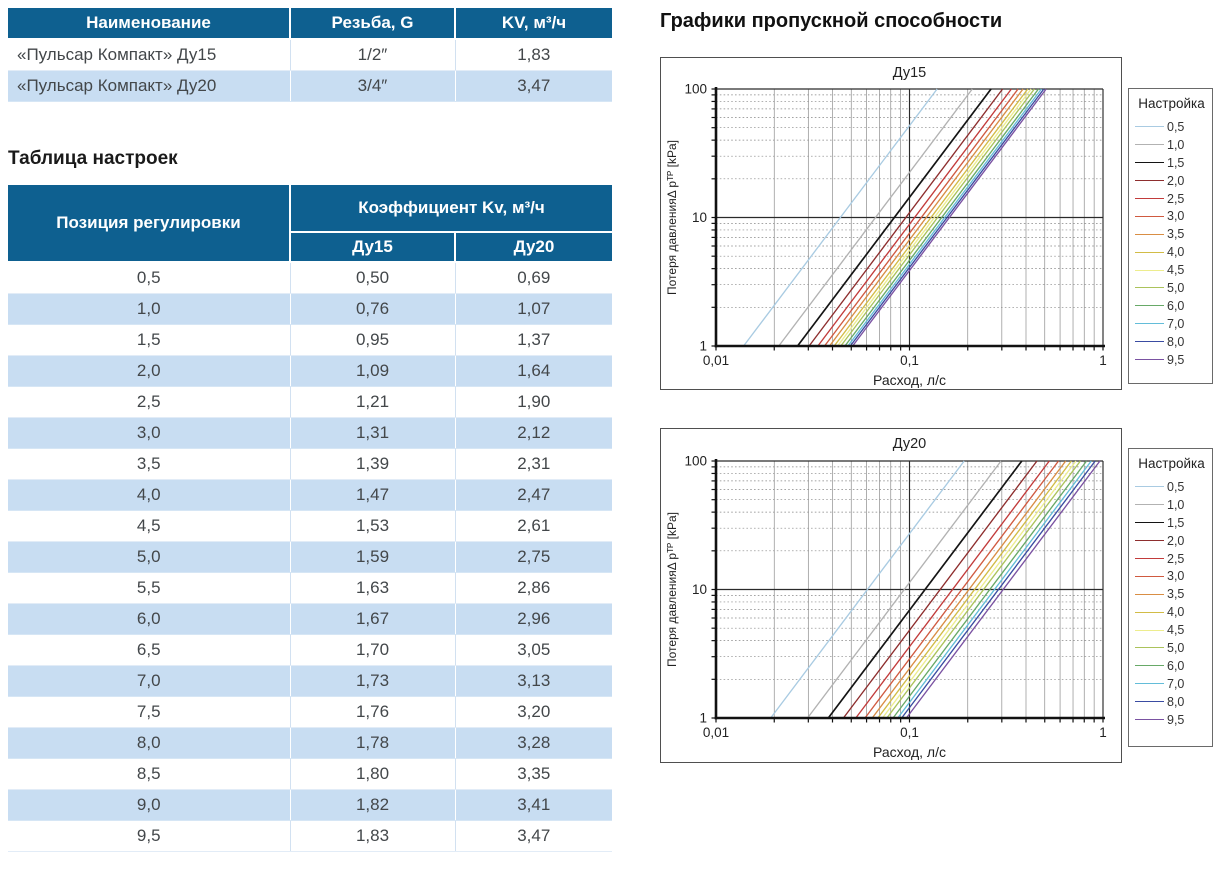  Describe the element at coordinates (373, 650) in the screenshot. I see `settings-table-cell: 1,70` at that location.